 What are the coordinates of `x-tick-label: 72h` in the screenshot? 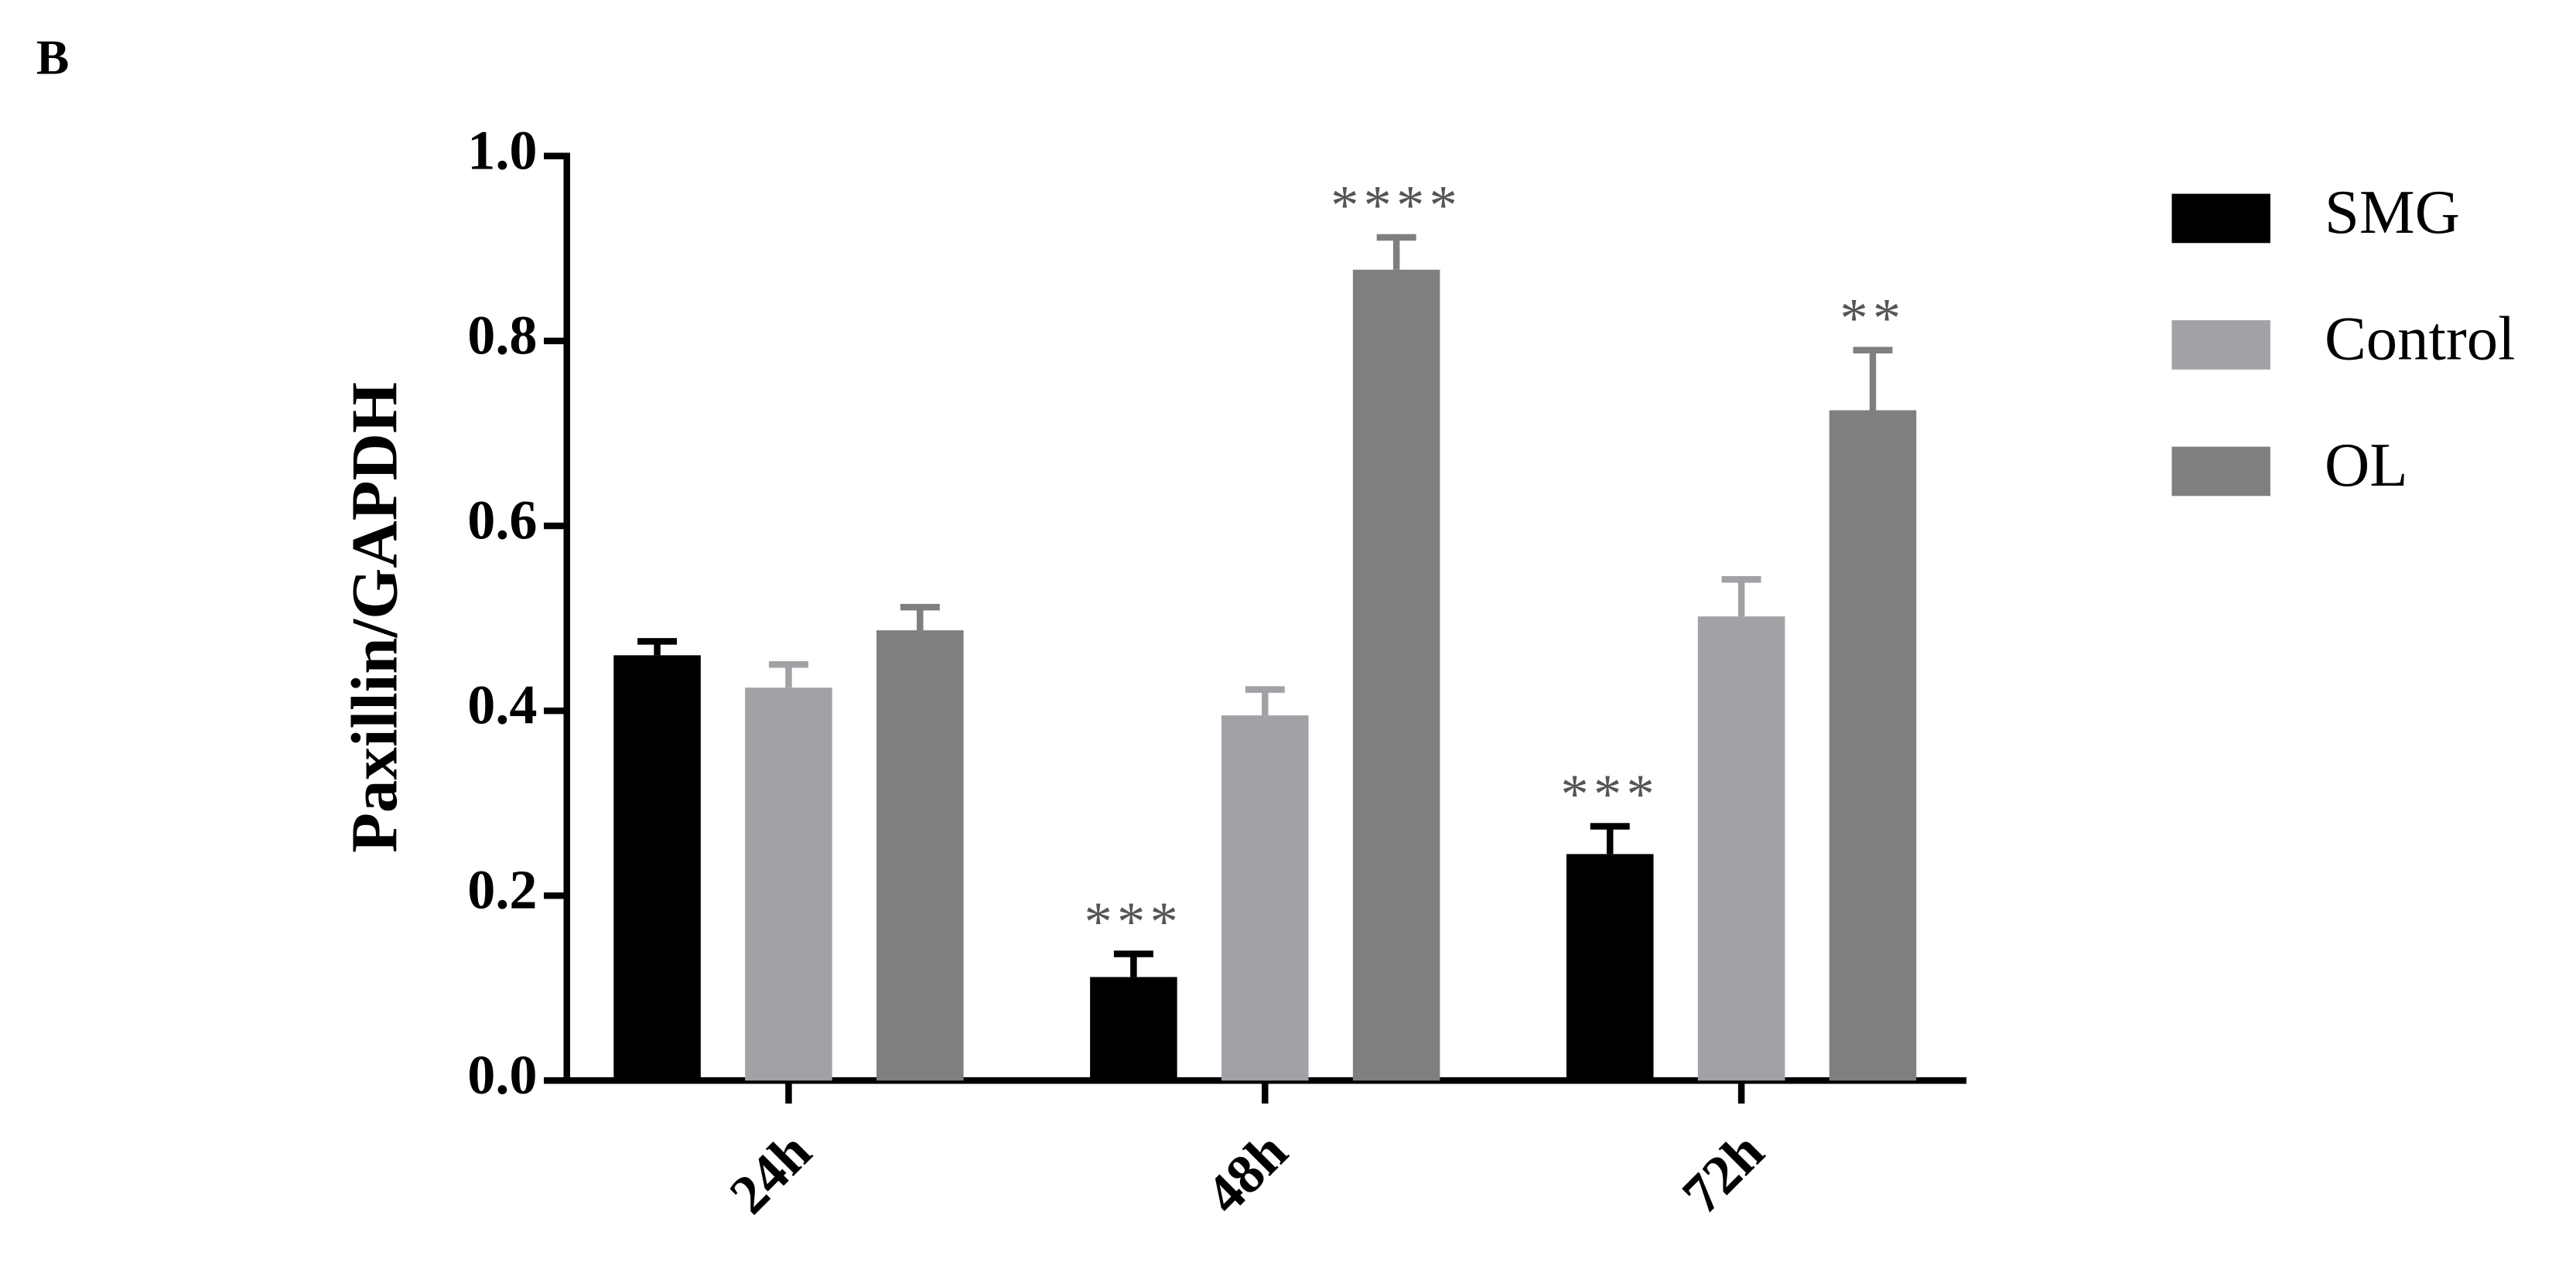 It's located at (1722, 1173).